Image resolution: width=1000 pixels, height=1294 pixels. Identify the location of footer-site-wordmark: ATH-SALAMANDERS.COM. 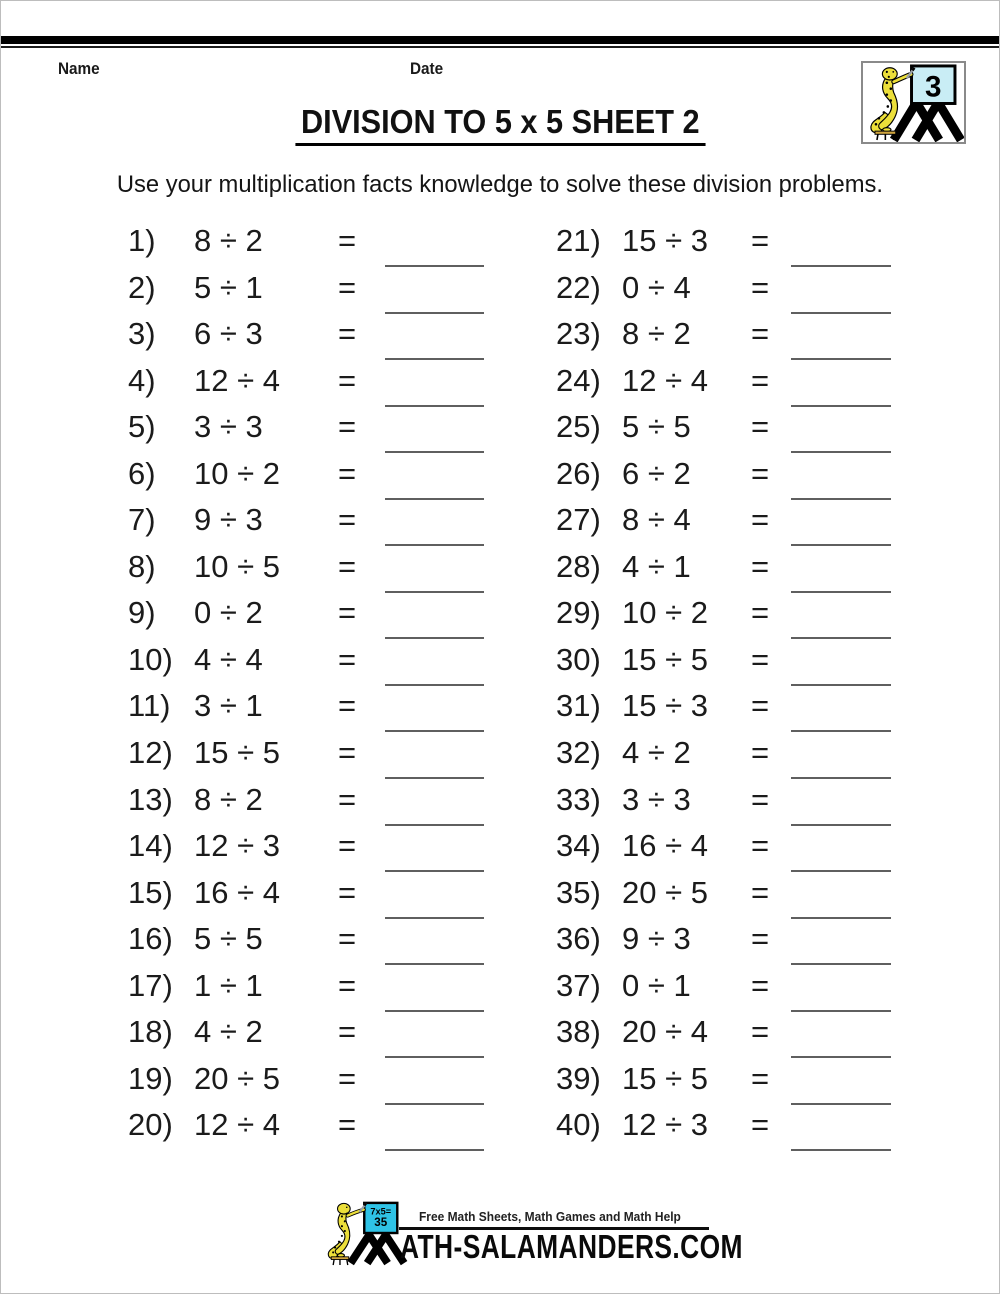
(571, 1246).